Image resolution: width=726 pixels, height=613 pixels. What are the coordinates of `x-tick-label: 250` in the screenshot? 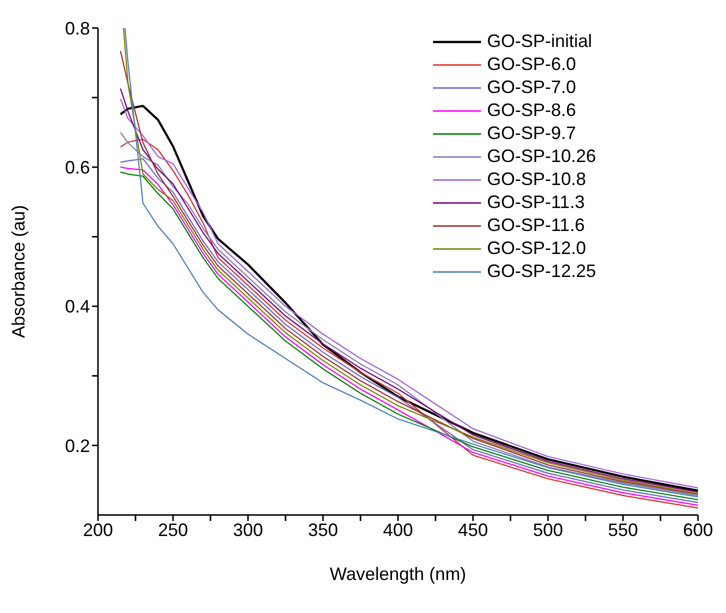 It's located at (173, 530).